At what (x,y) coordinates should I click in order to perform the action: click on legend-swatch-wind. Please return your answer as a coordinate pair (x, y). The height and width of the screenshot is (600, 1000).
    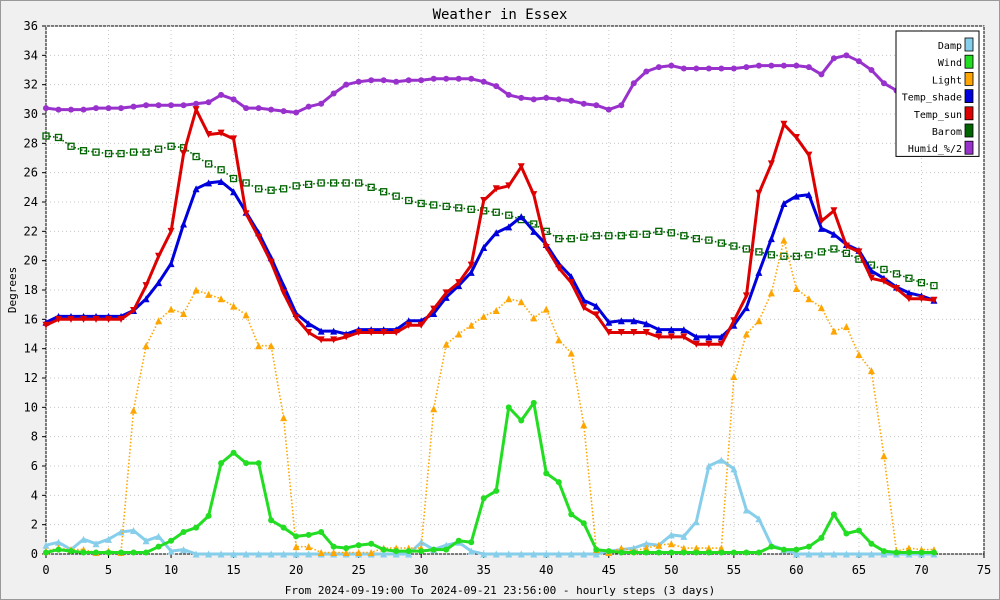
    Looking at the image, I should click on (969, 61).